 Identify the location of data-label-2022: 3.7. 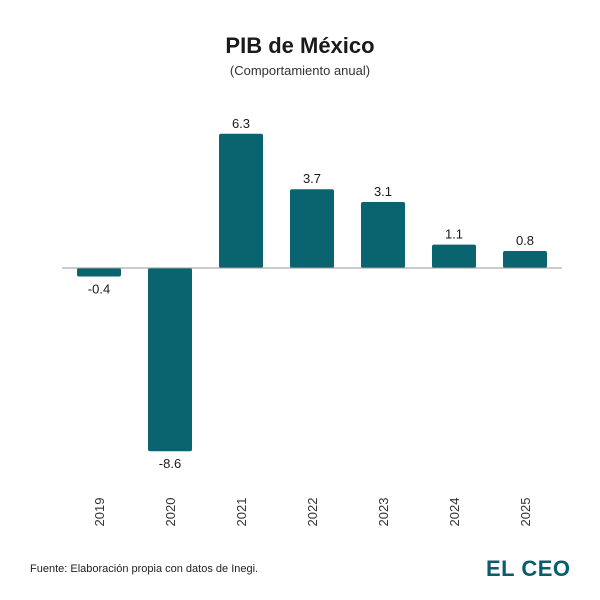
(312, 178).